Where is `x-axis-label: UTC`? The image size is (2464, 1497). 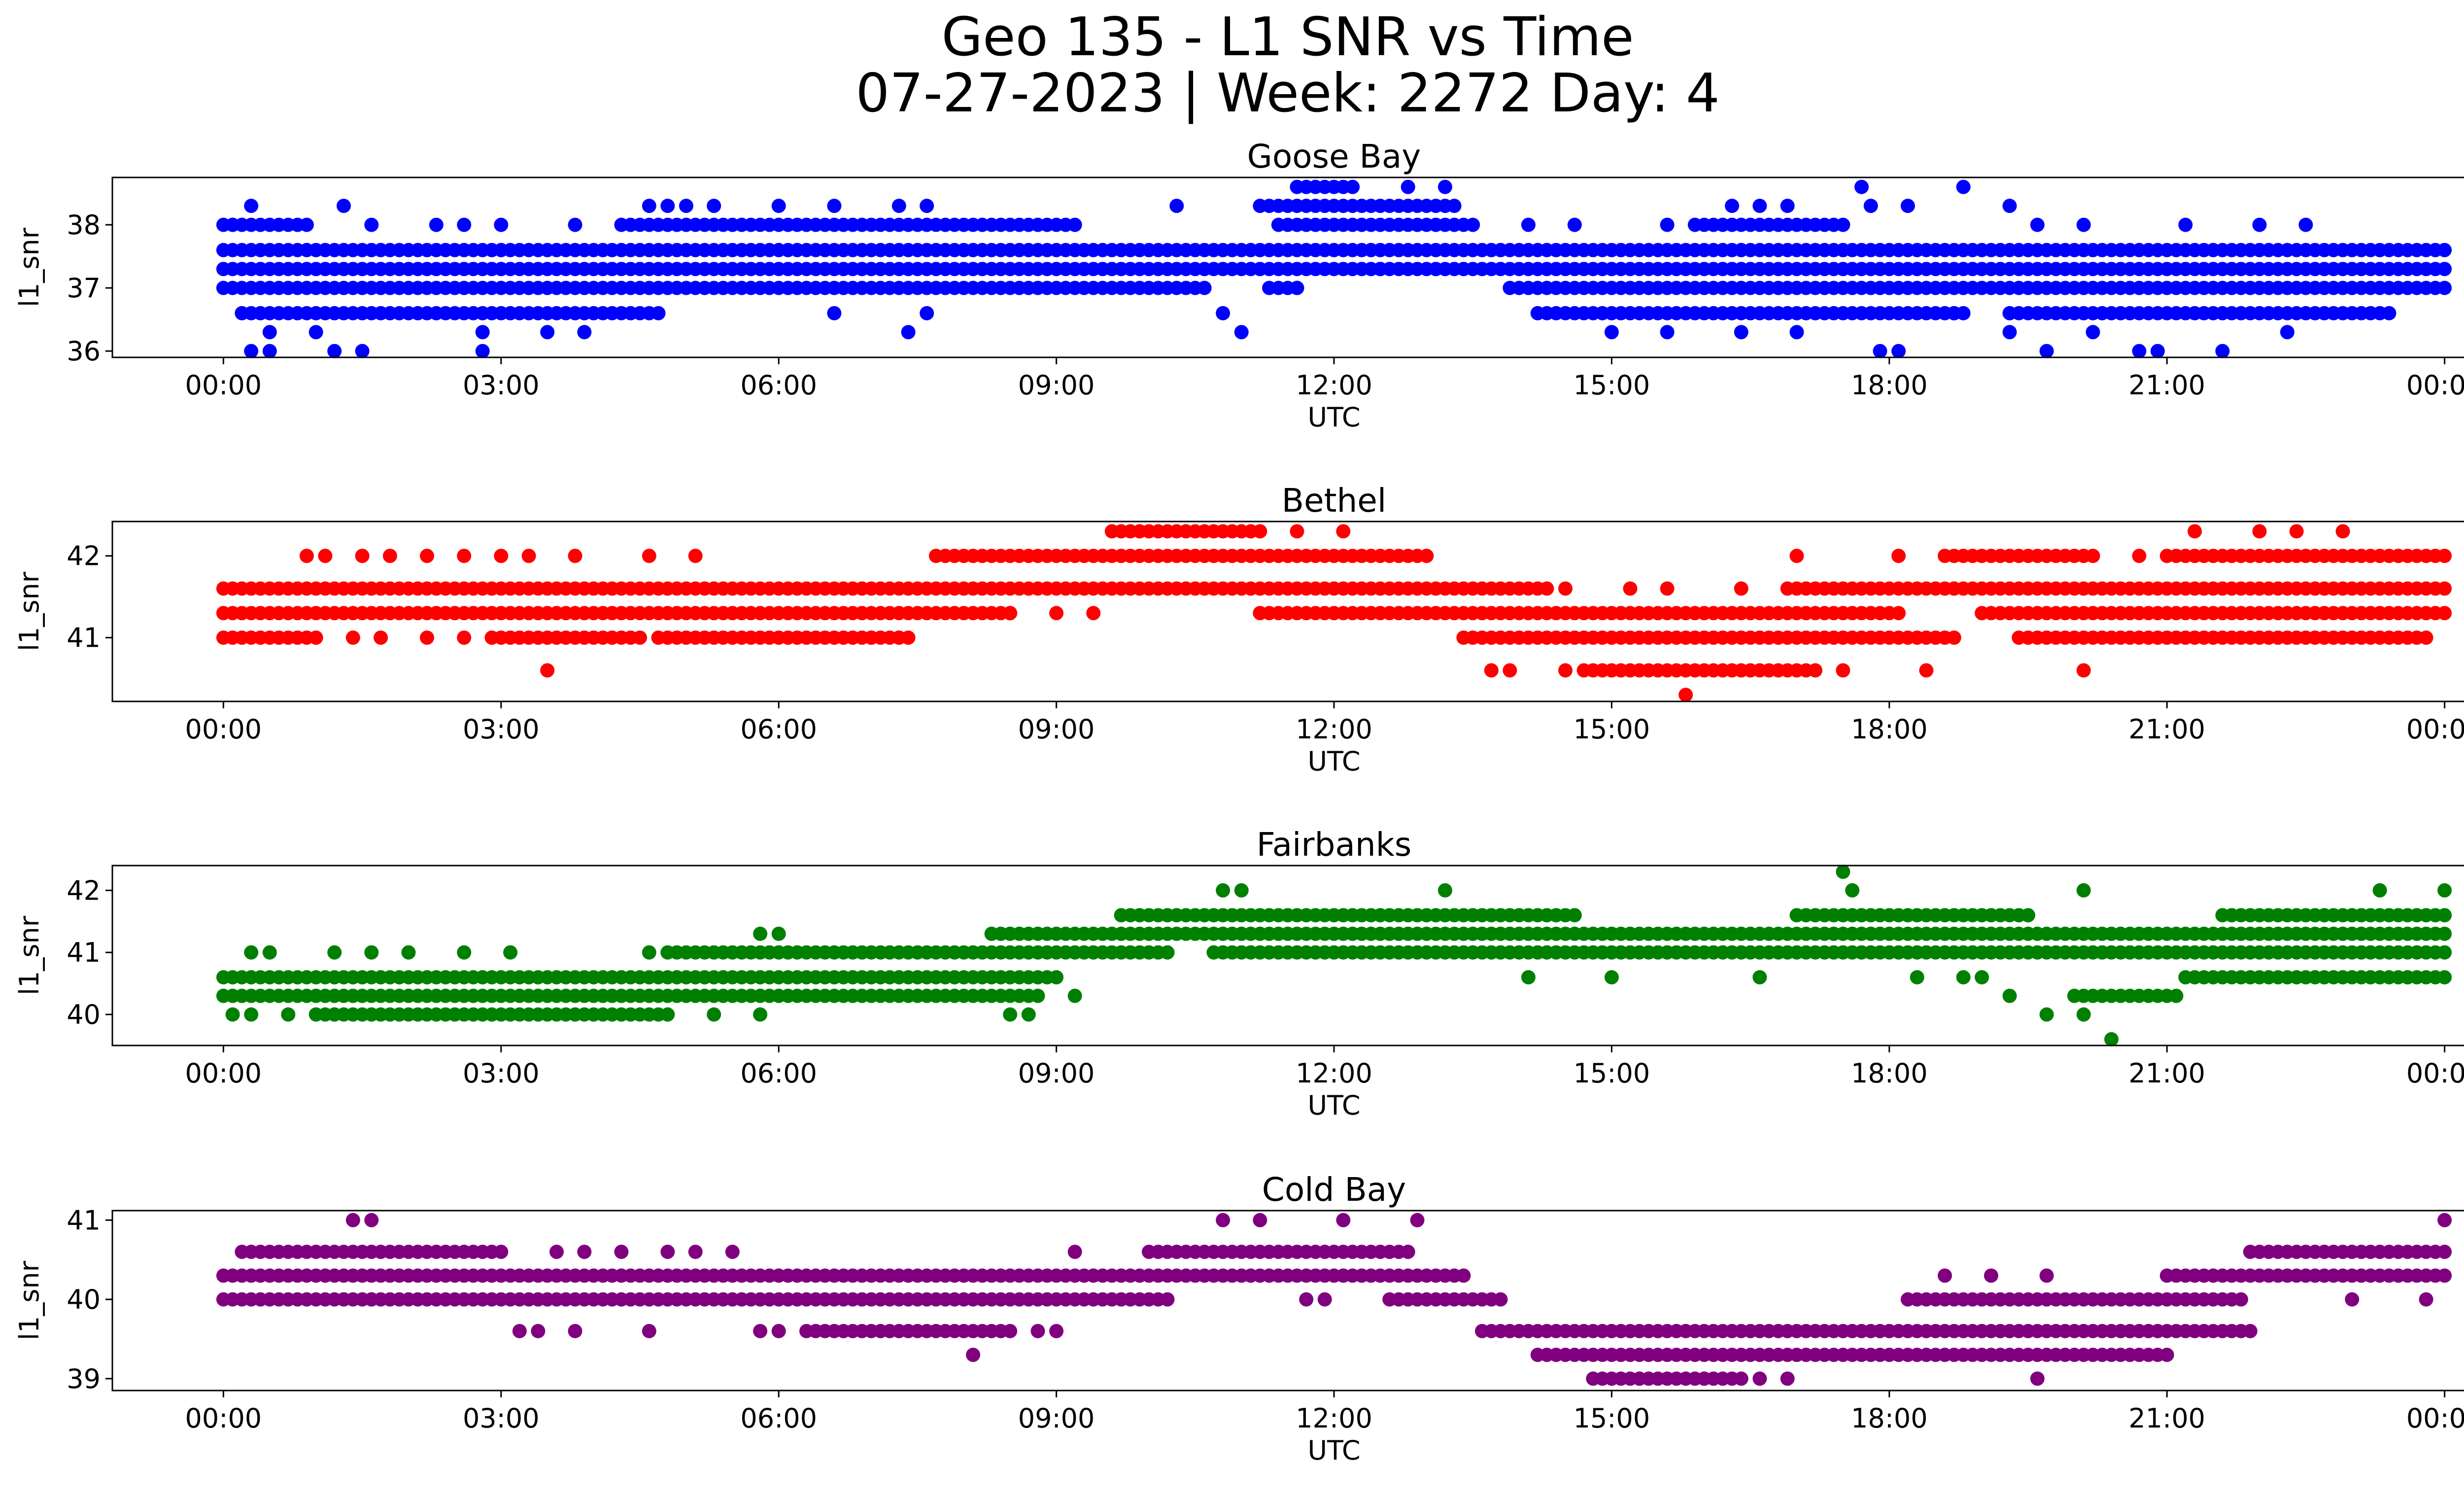 x-axis-label: UTC is located at coordinates (1333, 1450).